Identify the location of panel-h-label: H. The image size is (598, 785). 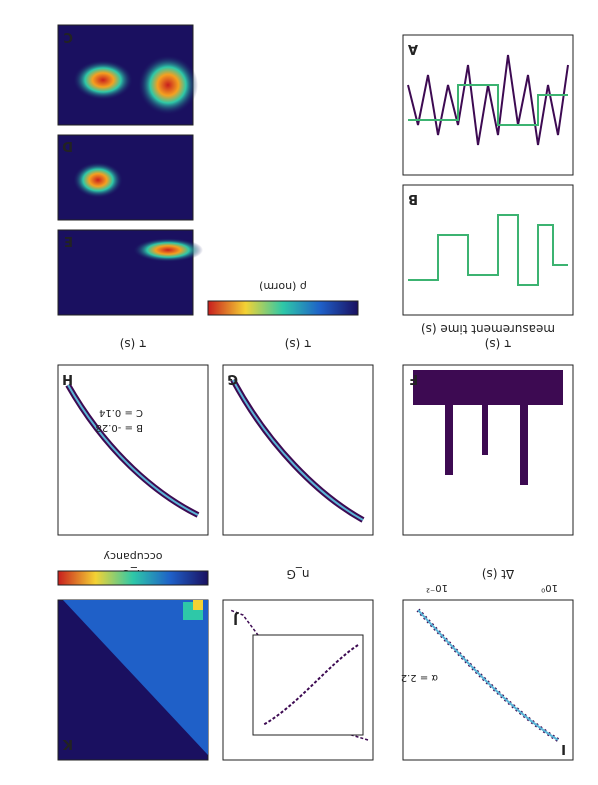
(67, 378).